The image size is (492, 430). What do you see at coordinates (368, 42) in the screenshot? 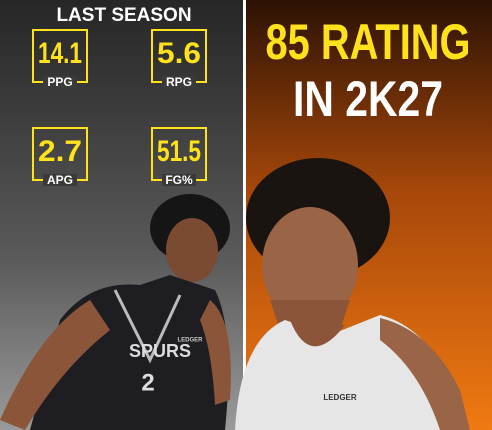
I see `headline-line: 85 RATING` at bounding box center [368, 42].